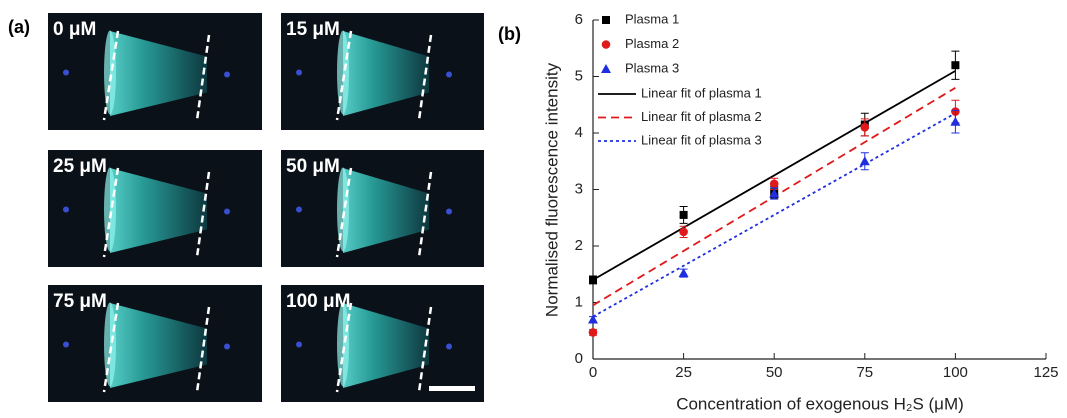 Image resolution: width=1067 pixels, height=418 pixels. I want to click on y-tick-label: 4, so click(579, 132).